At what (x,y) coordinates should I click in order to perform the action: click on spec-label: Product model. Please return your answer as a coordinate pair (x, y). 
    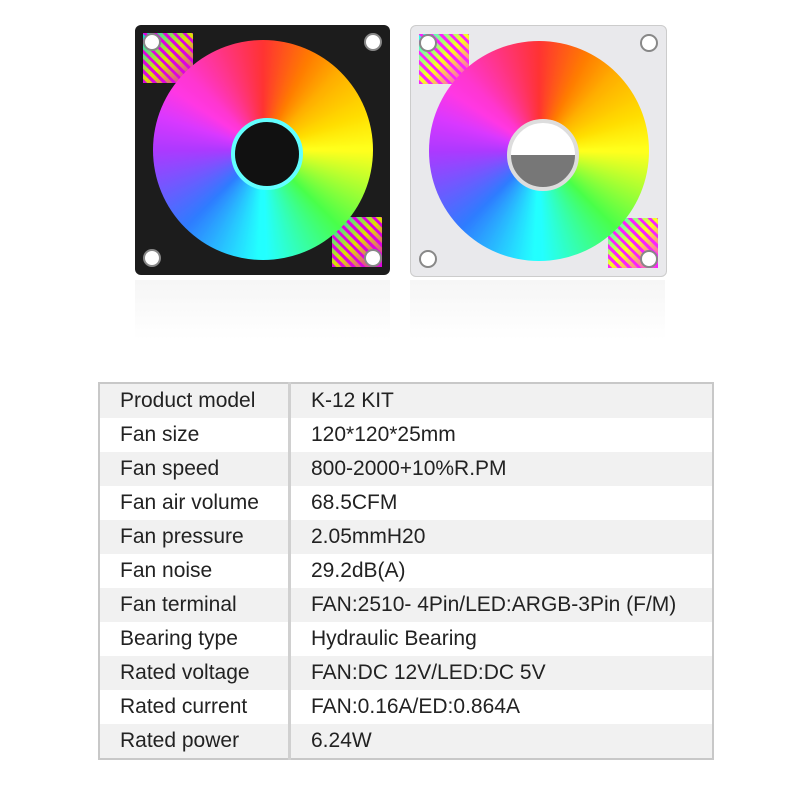
    Looking at the image, I should click on (195, 400).